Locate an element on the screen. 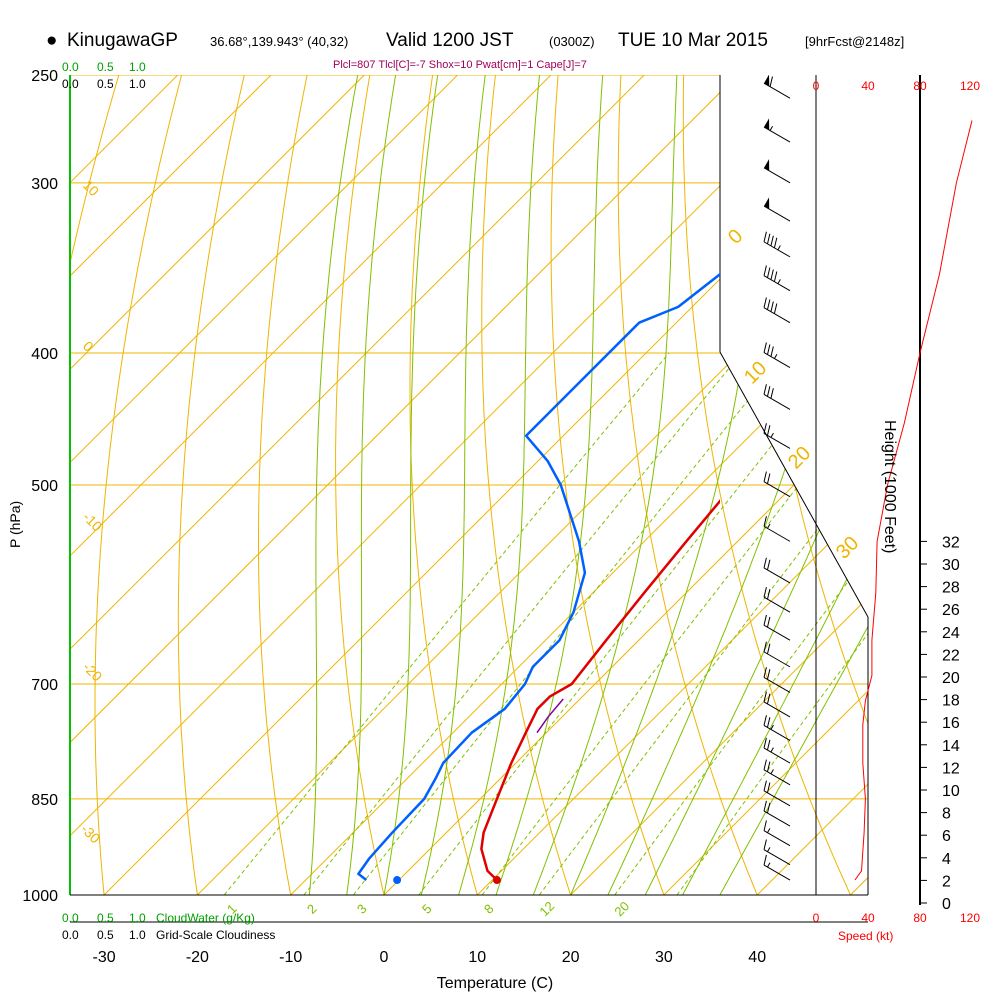 Image resolution: width=1000 pixels, height=1000 pixels. mixing-ratio-label: 8 is located at coordinates (489, 909).